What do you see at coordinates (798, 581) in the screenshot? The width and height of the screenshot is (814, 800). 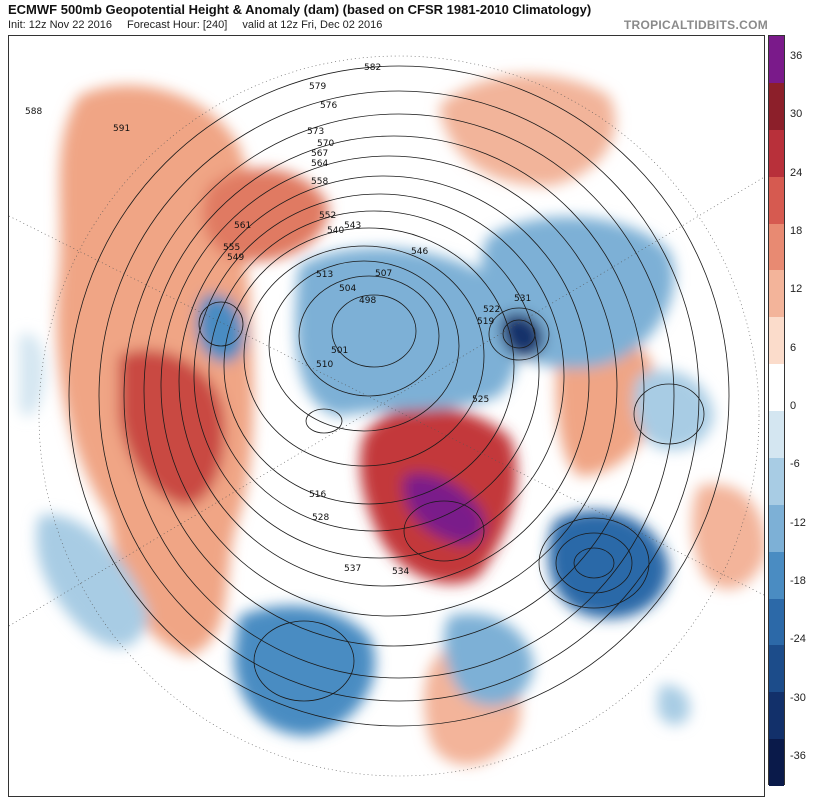 I see `colorbar-tick-label: -18` at bounding box center [798, 581].